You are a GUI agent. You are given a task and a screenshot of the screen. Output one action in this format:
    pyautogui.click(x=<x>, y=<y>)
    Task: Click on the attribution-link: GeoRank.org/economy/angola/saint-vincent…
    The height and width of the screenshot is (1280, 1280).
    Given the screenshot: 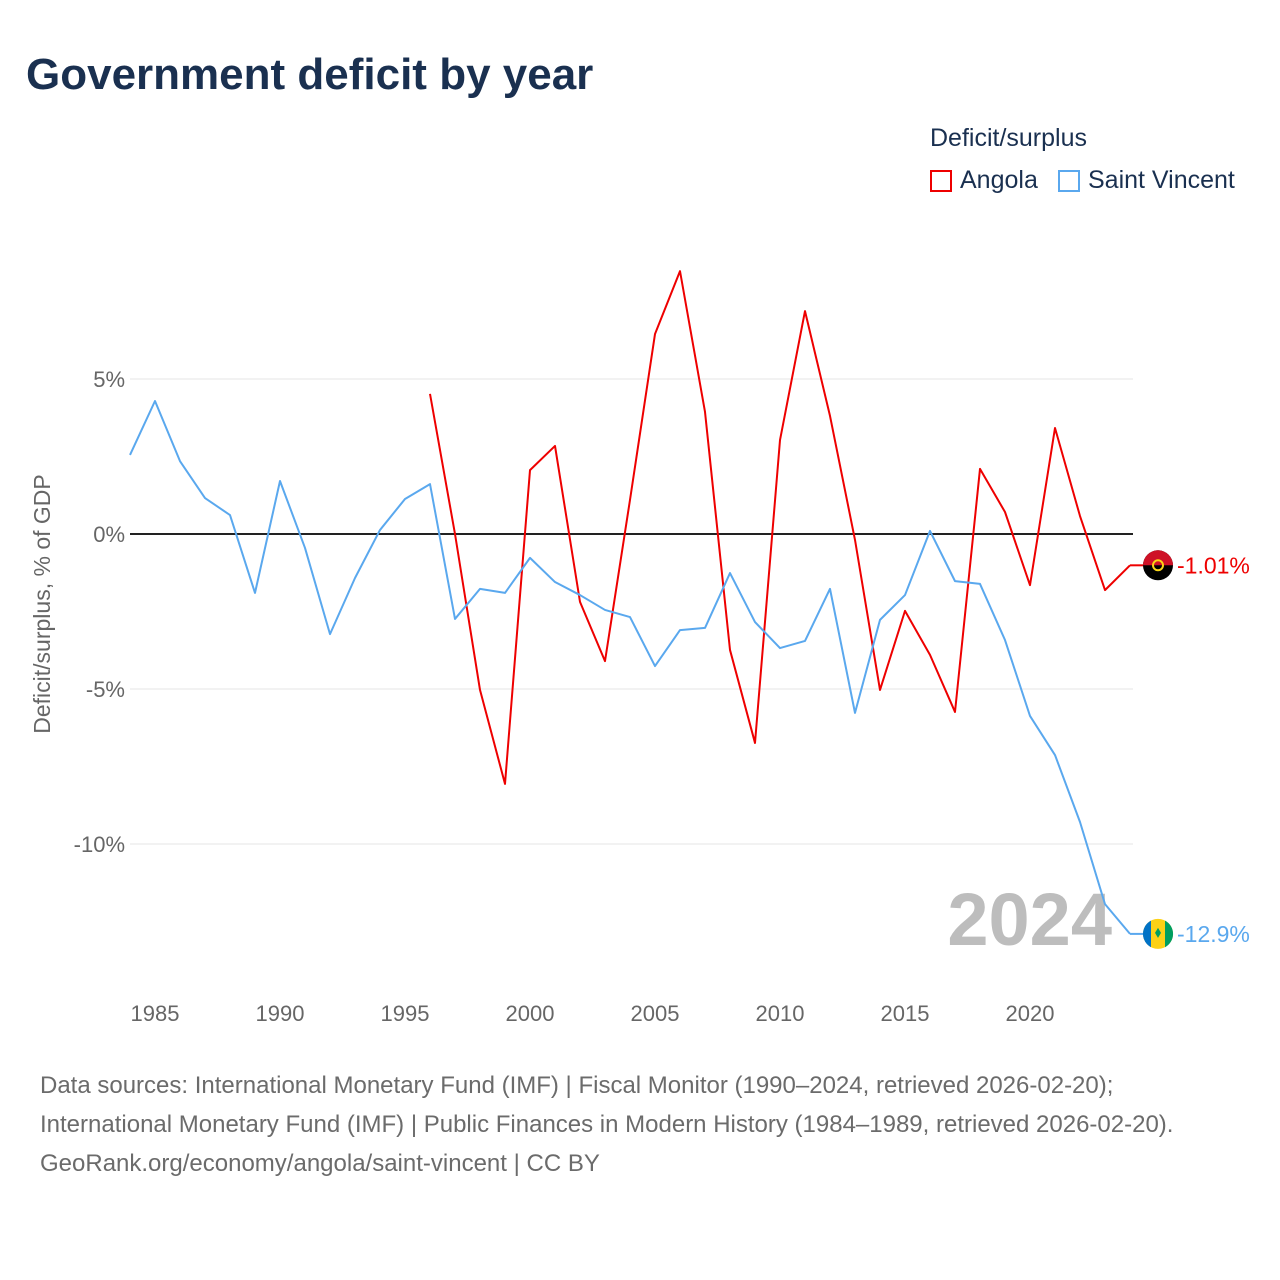 What is the action you would take?
    pyautogui.click(x=320, y=1163)
    